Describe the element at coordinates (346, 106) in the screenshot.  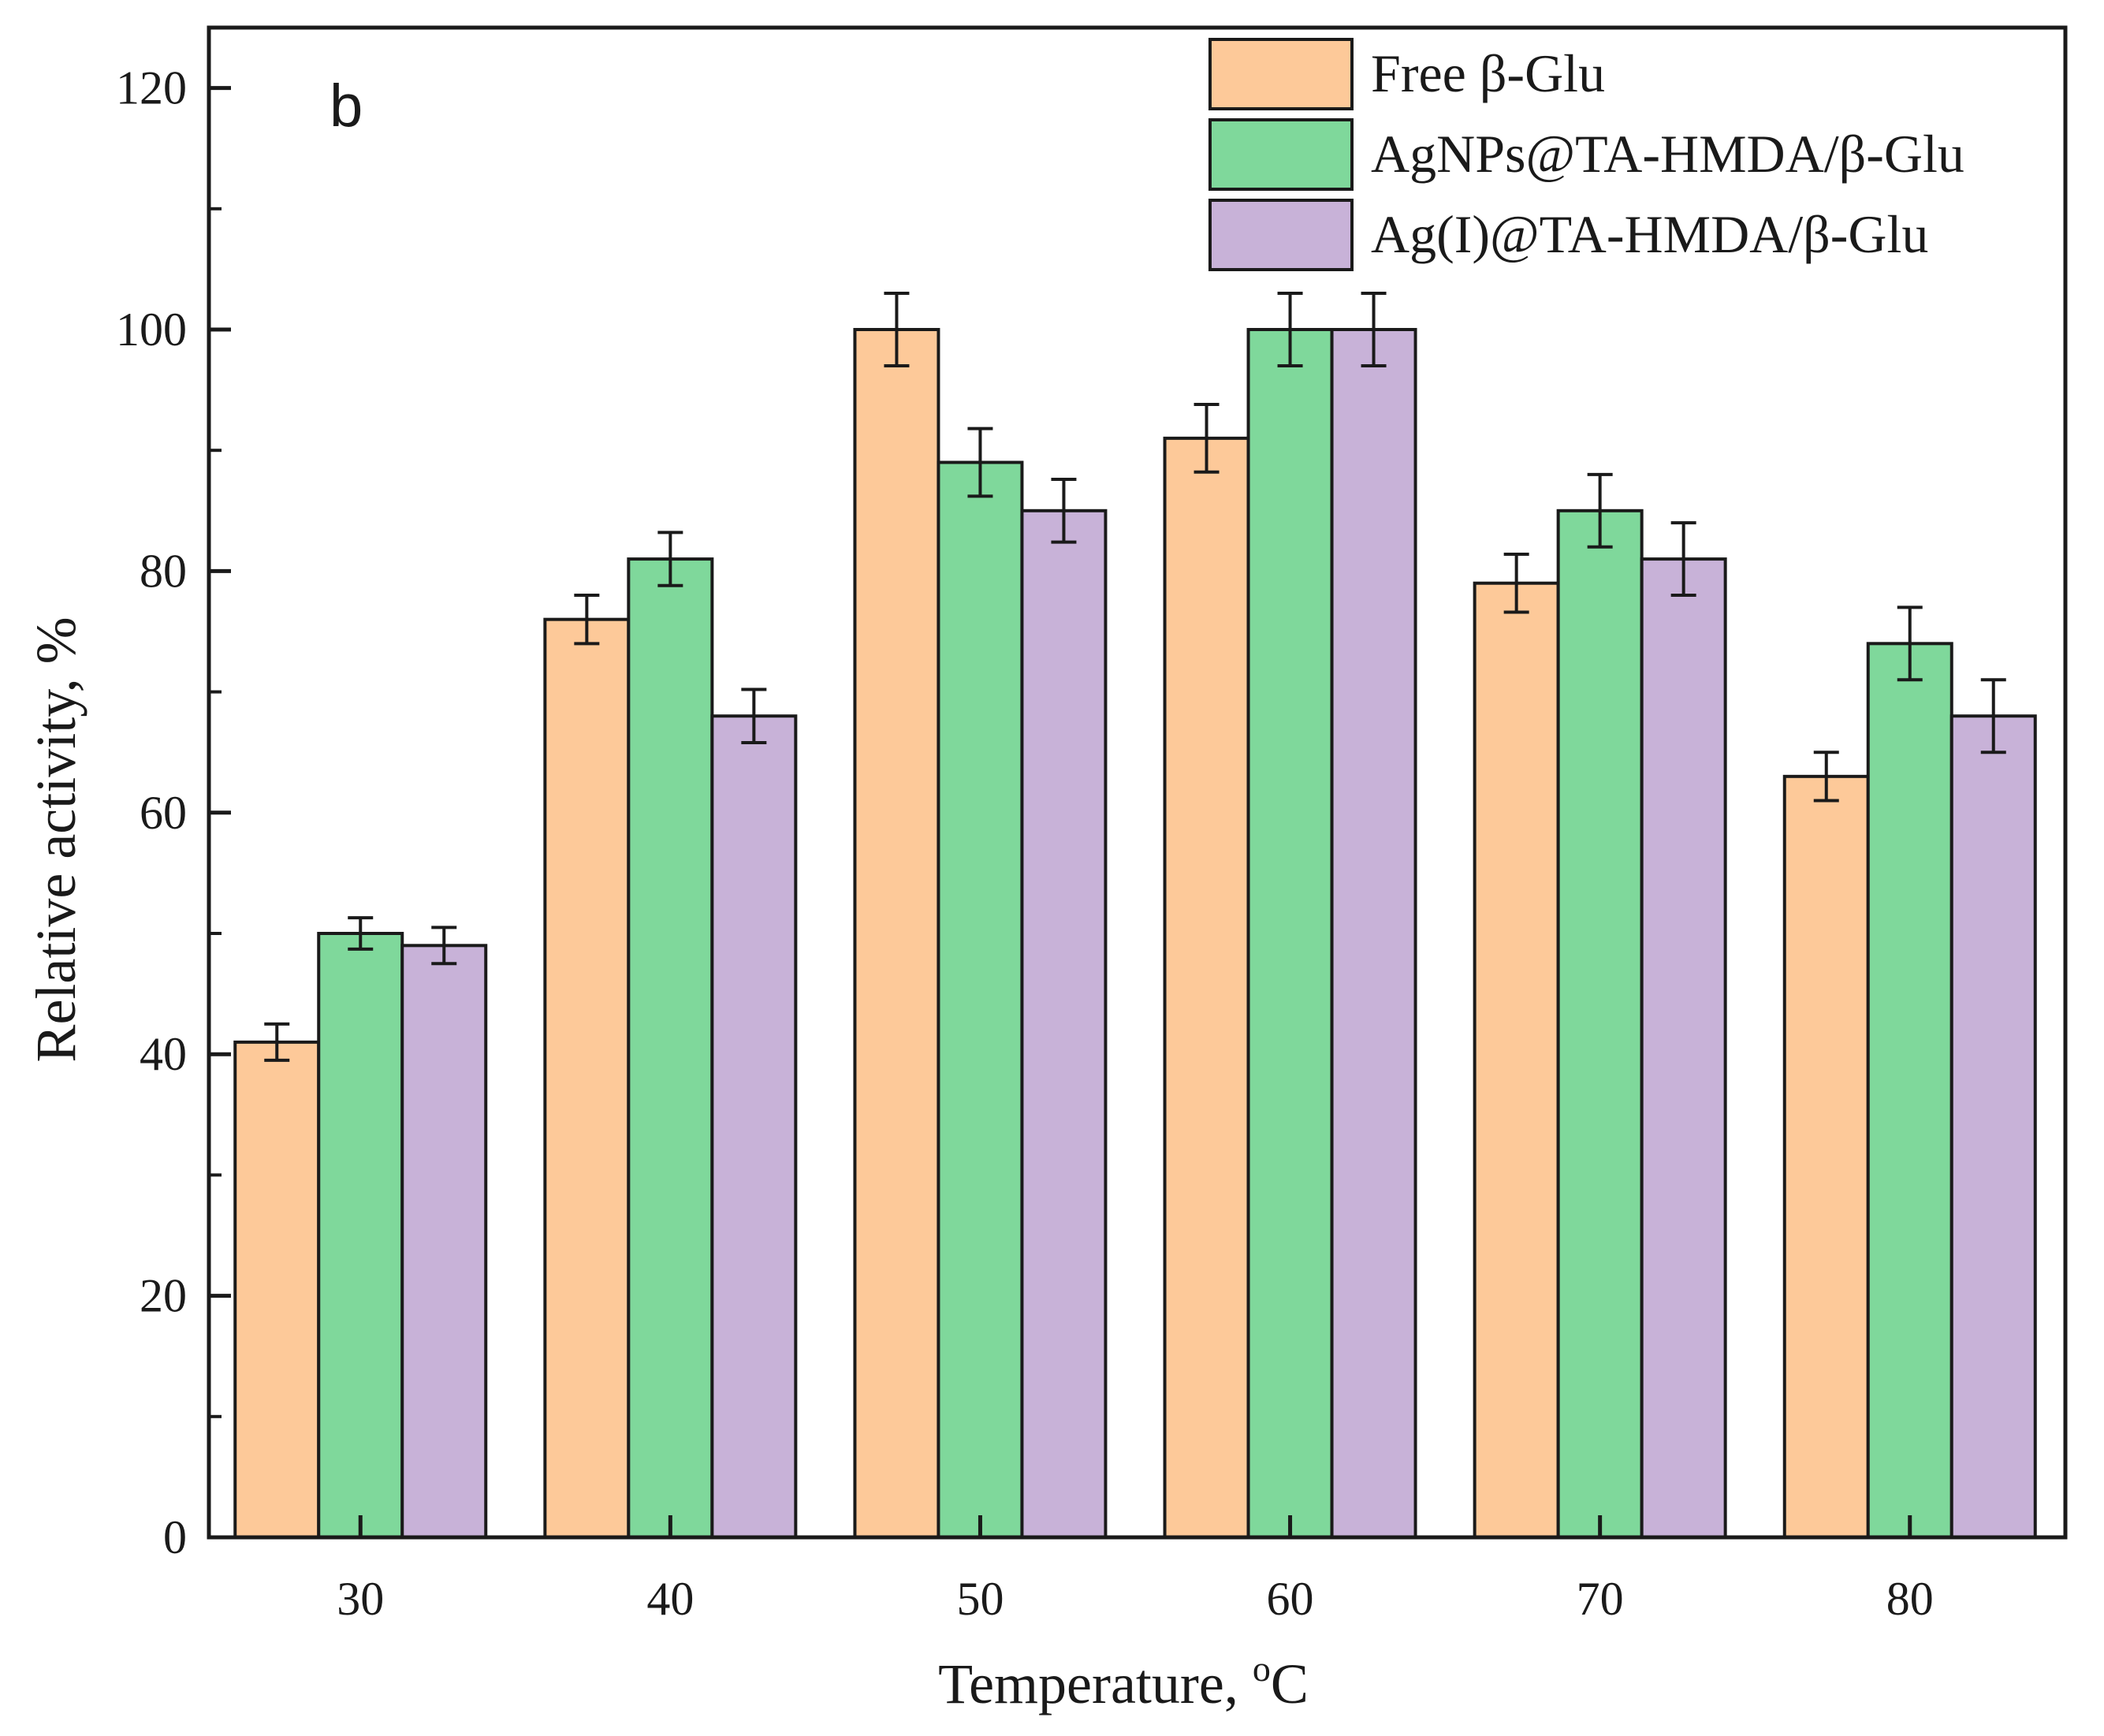
I see `panel-label: b` at that location.